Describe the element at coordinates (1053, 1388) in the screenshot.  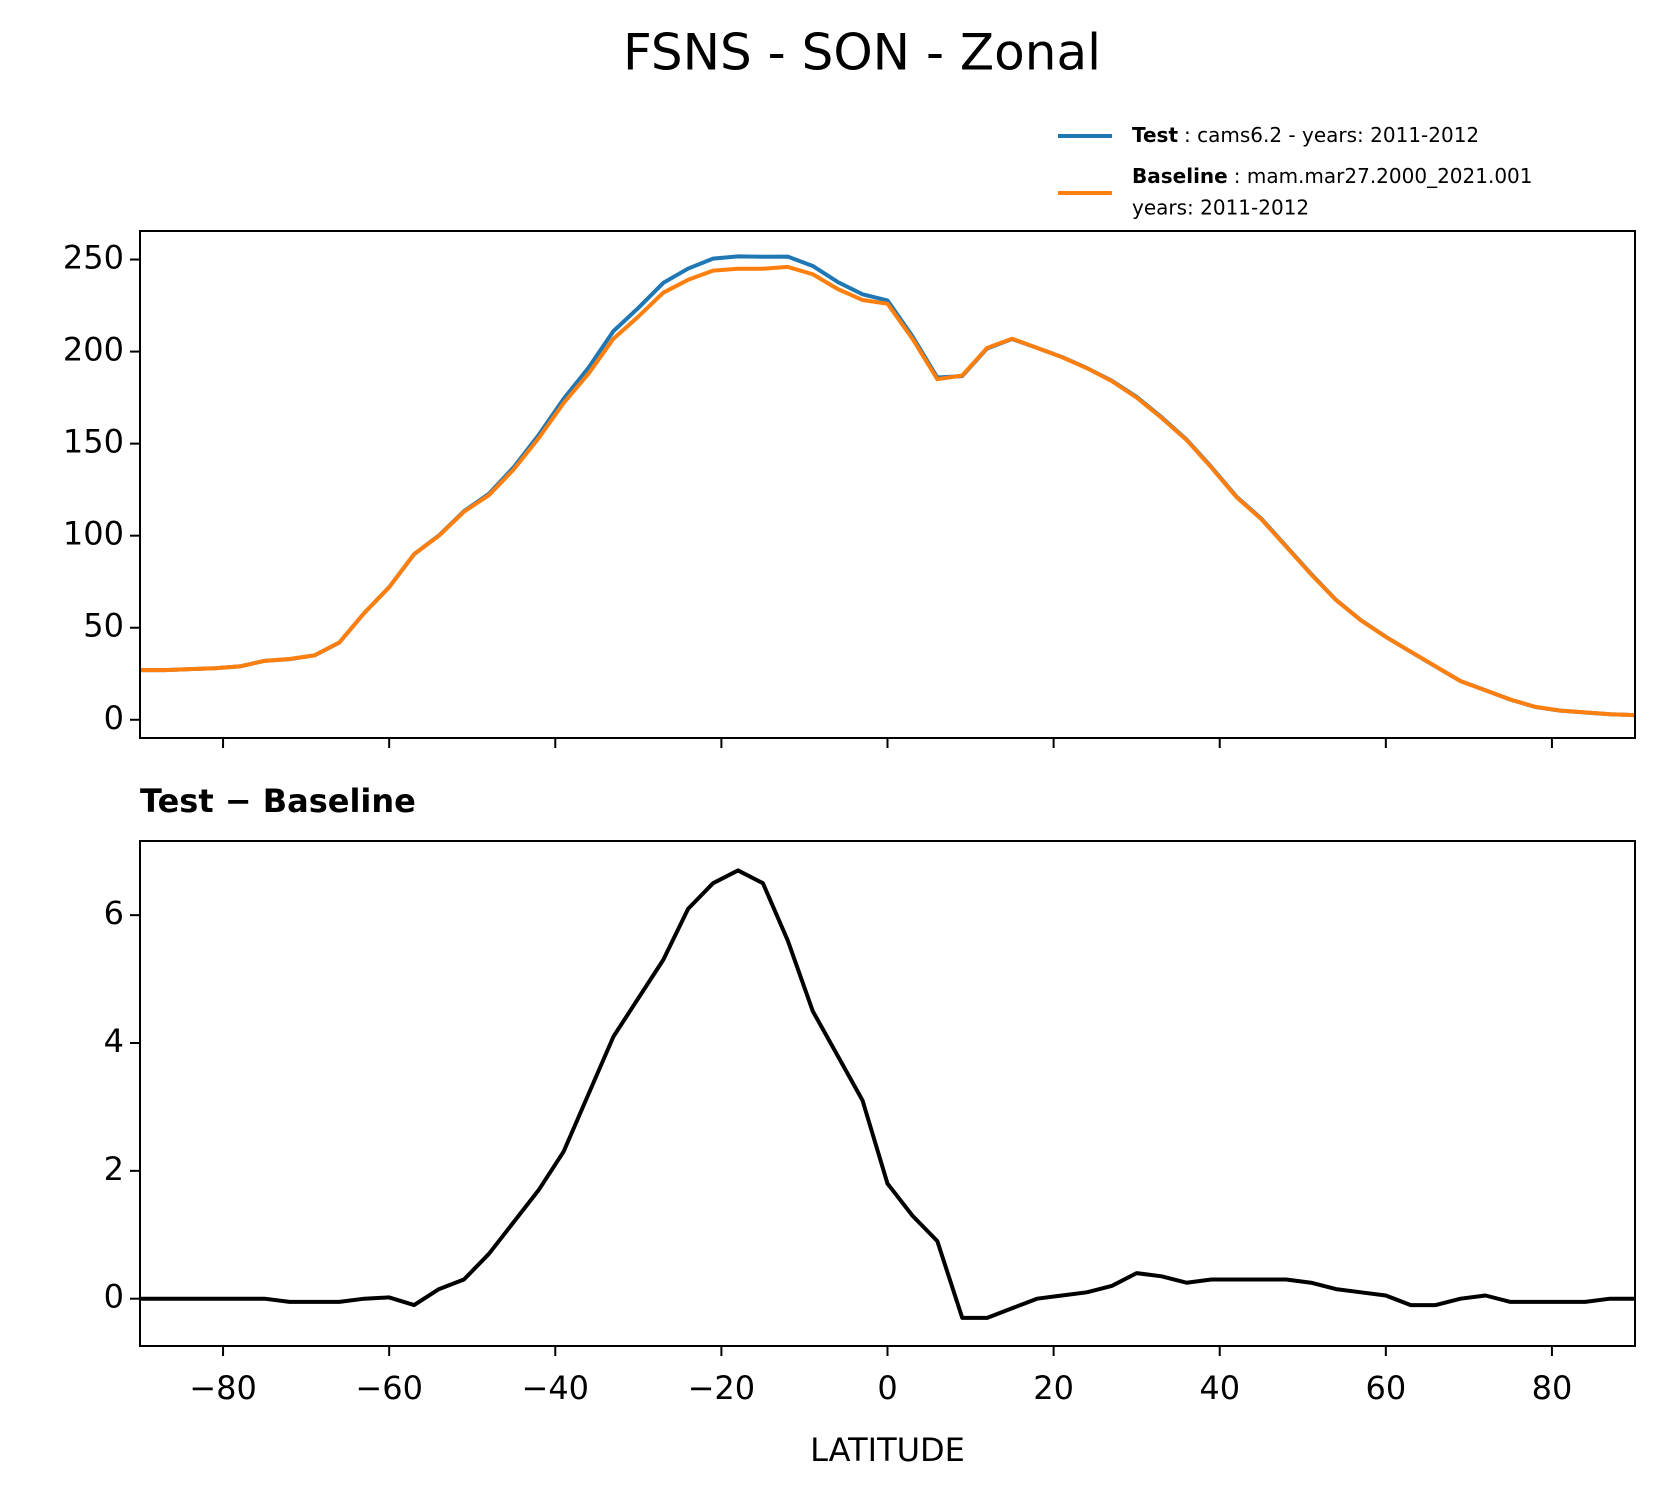
I see `x-tick-label: 20` at that location.